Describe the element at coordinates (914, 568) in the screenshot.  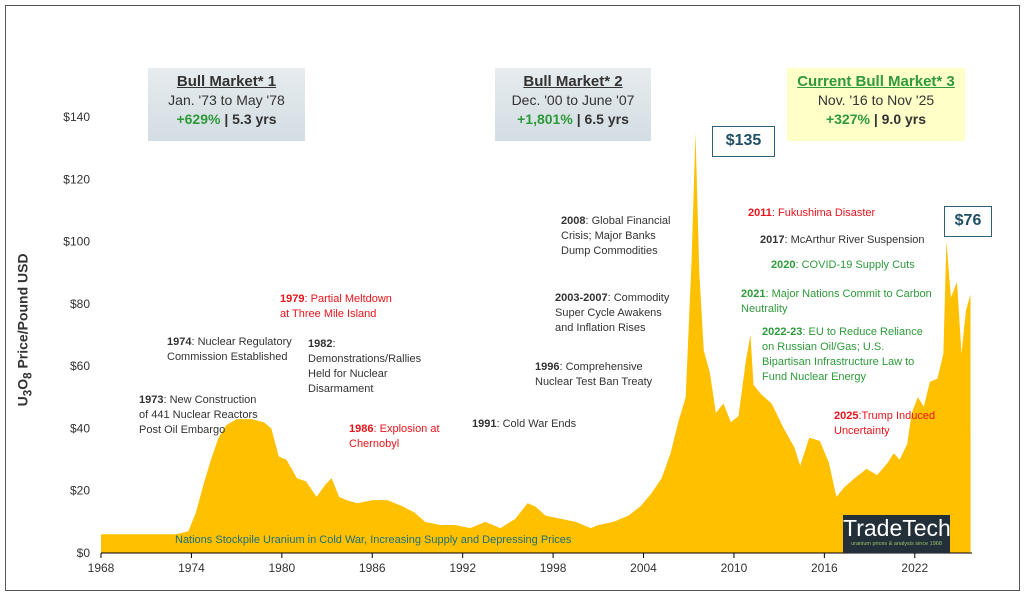
I see `x-tick-label: 2022` at that location.